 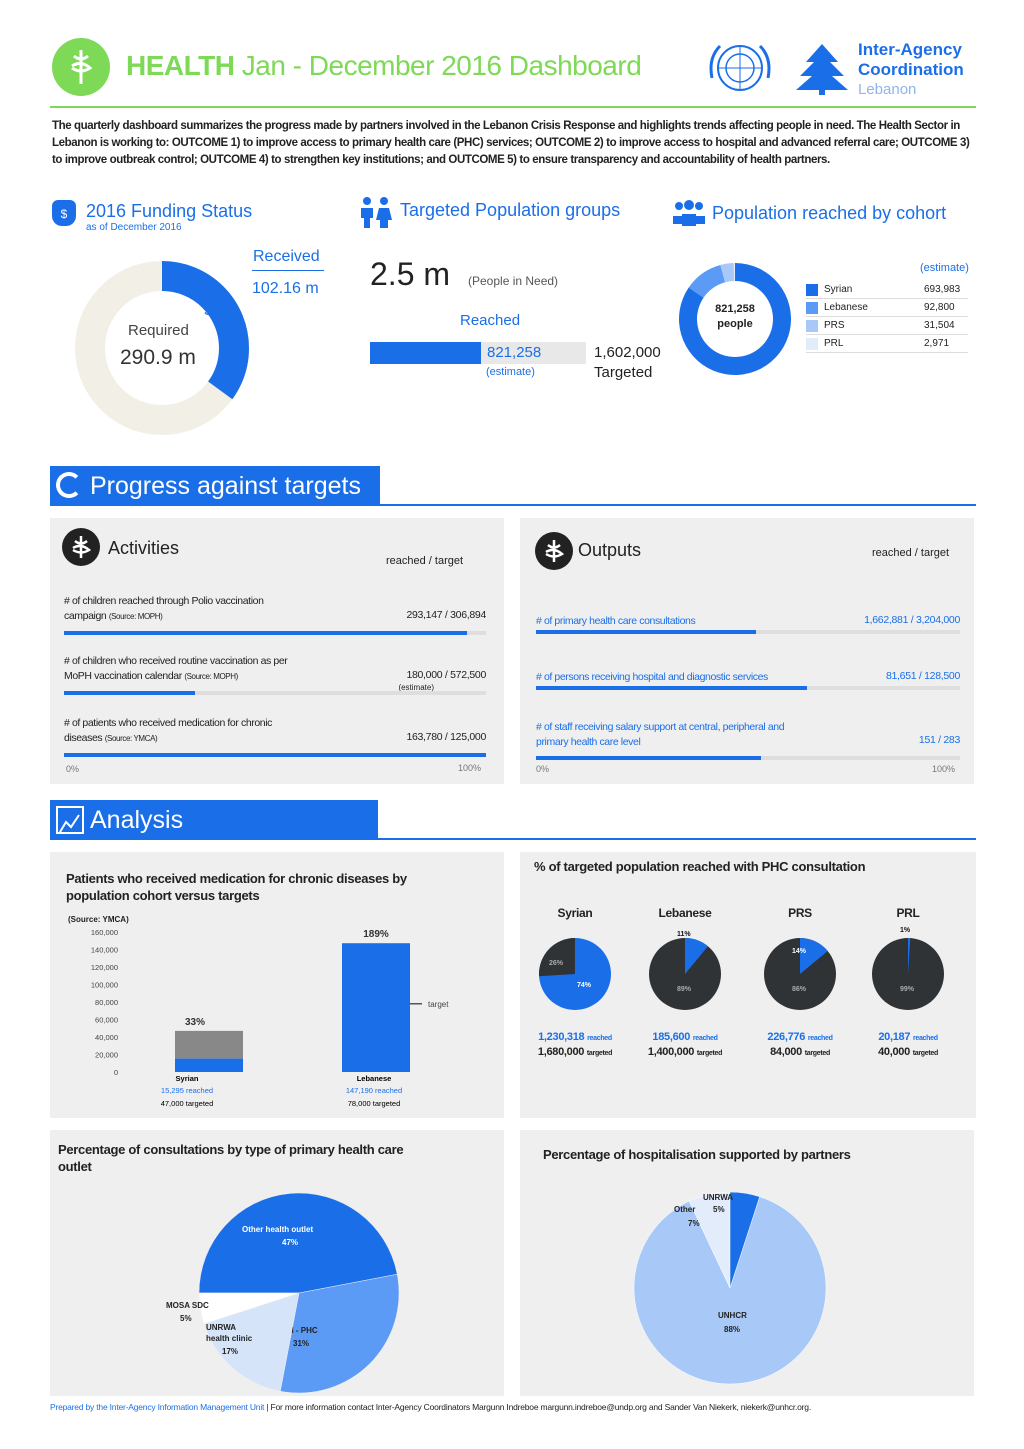 I want to click on chart4-slice-name: UNHCR, so click(x=732, y=1315).